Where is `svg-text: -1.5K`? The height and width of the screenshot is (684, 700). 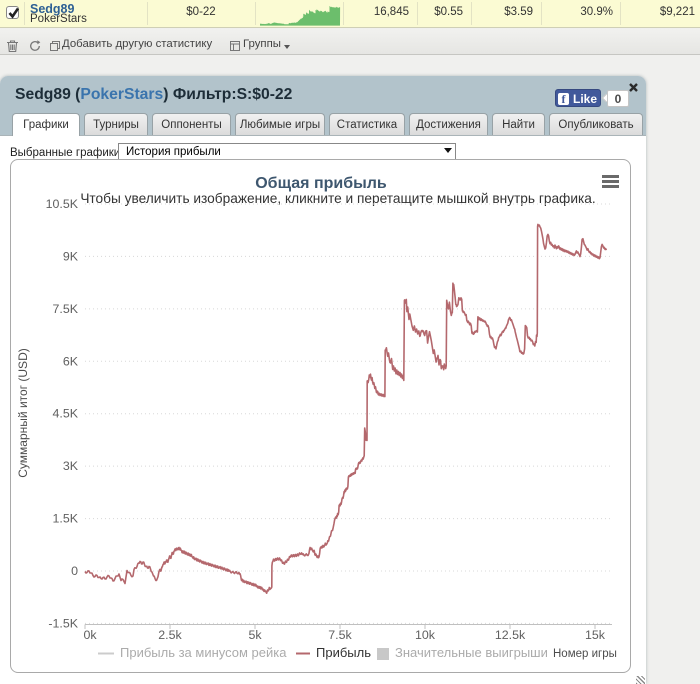 svg-text: -1.5K is located at coordinates (63, 623).